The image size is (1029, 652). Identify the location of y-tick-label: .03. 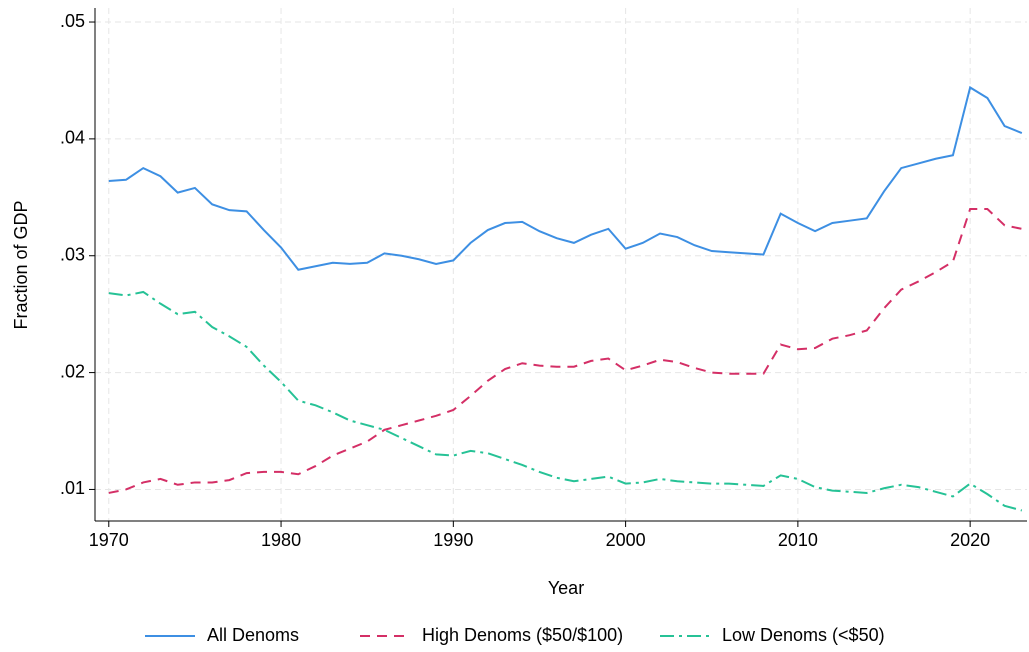
(72, 254).